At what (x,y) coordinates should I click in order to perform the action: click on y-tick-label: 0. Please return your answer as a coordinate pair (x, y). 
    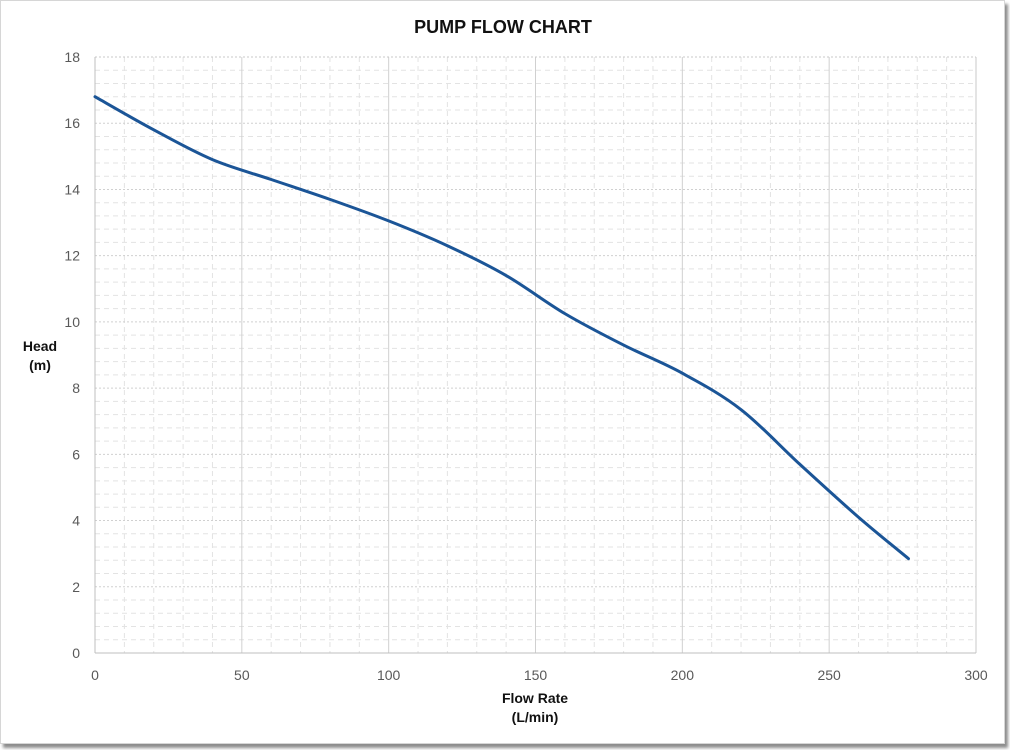
    Looking at the image, I should click on (76, 653).